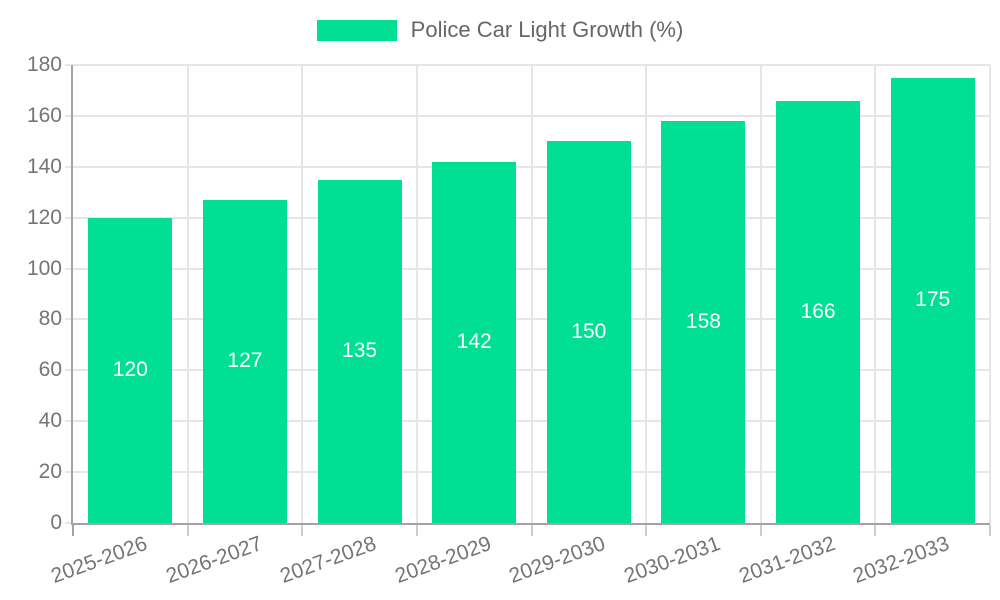 This screenshot has height=600, width=1000. I want to click on bar: 175, so click(932, 300).